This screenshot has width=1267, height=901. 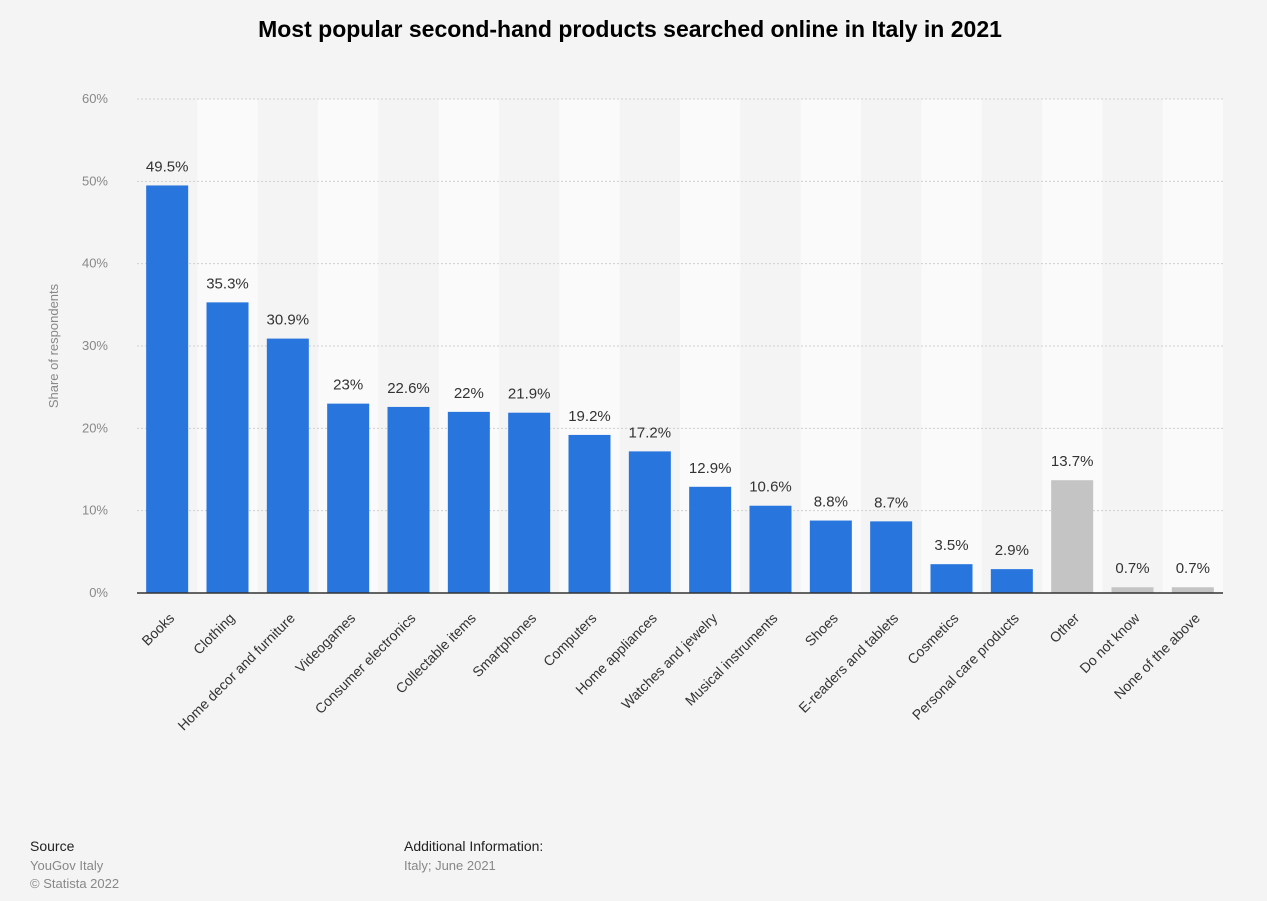 I want to click on data-label: 10.6%, so click(x=770, y=487).